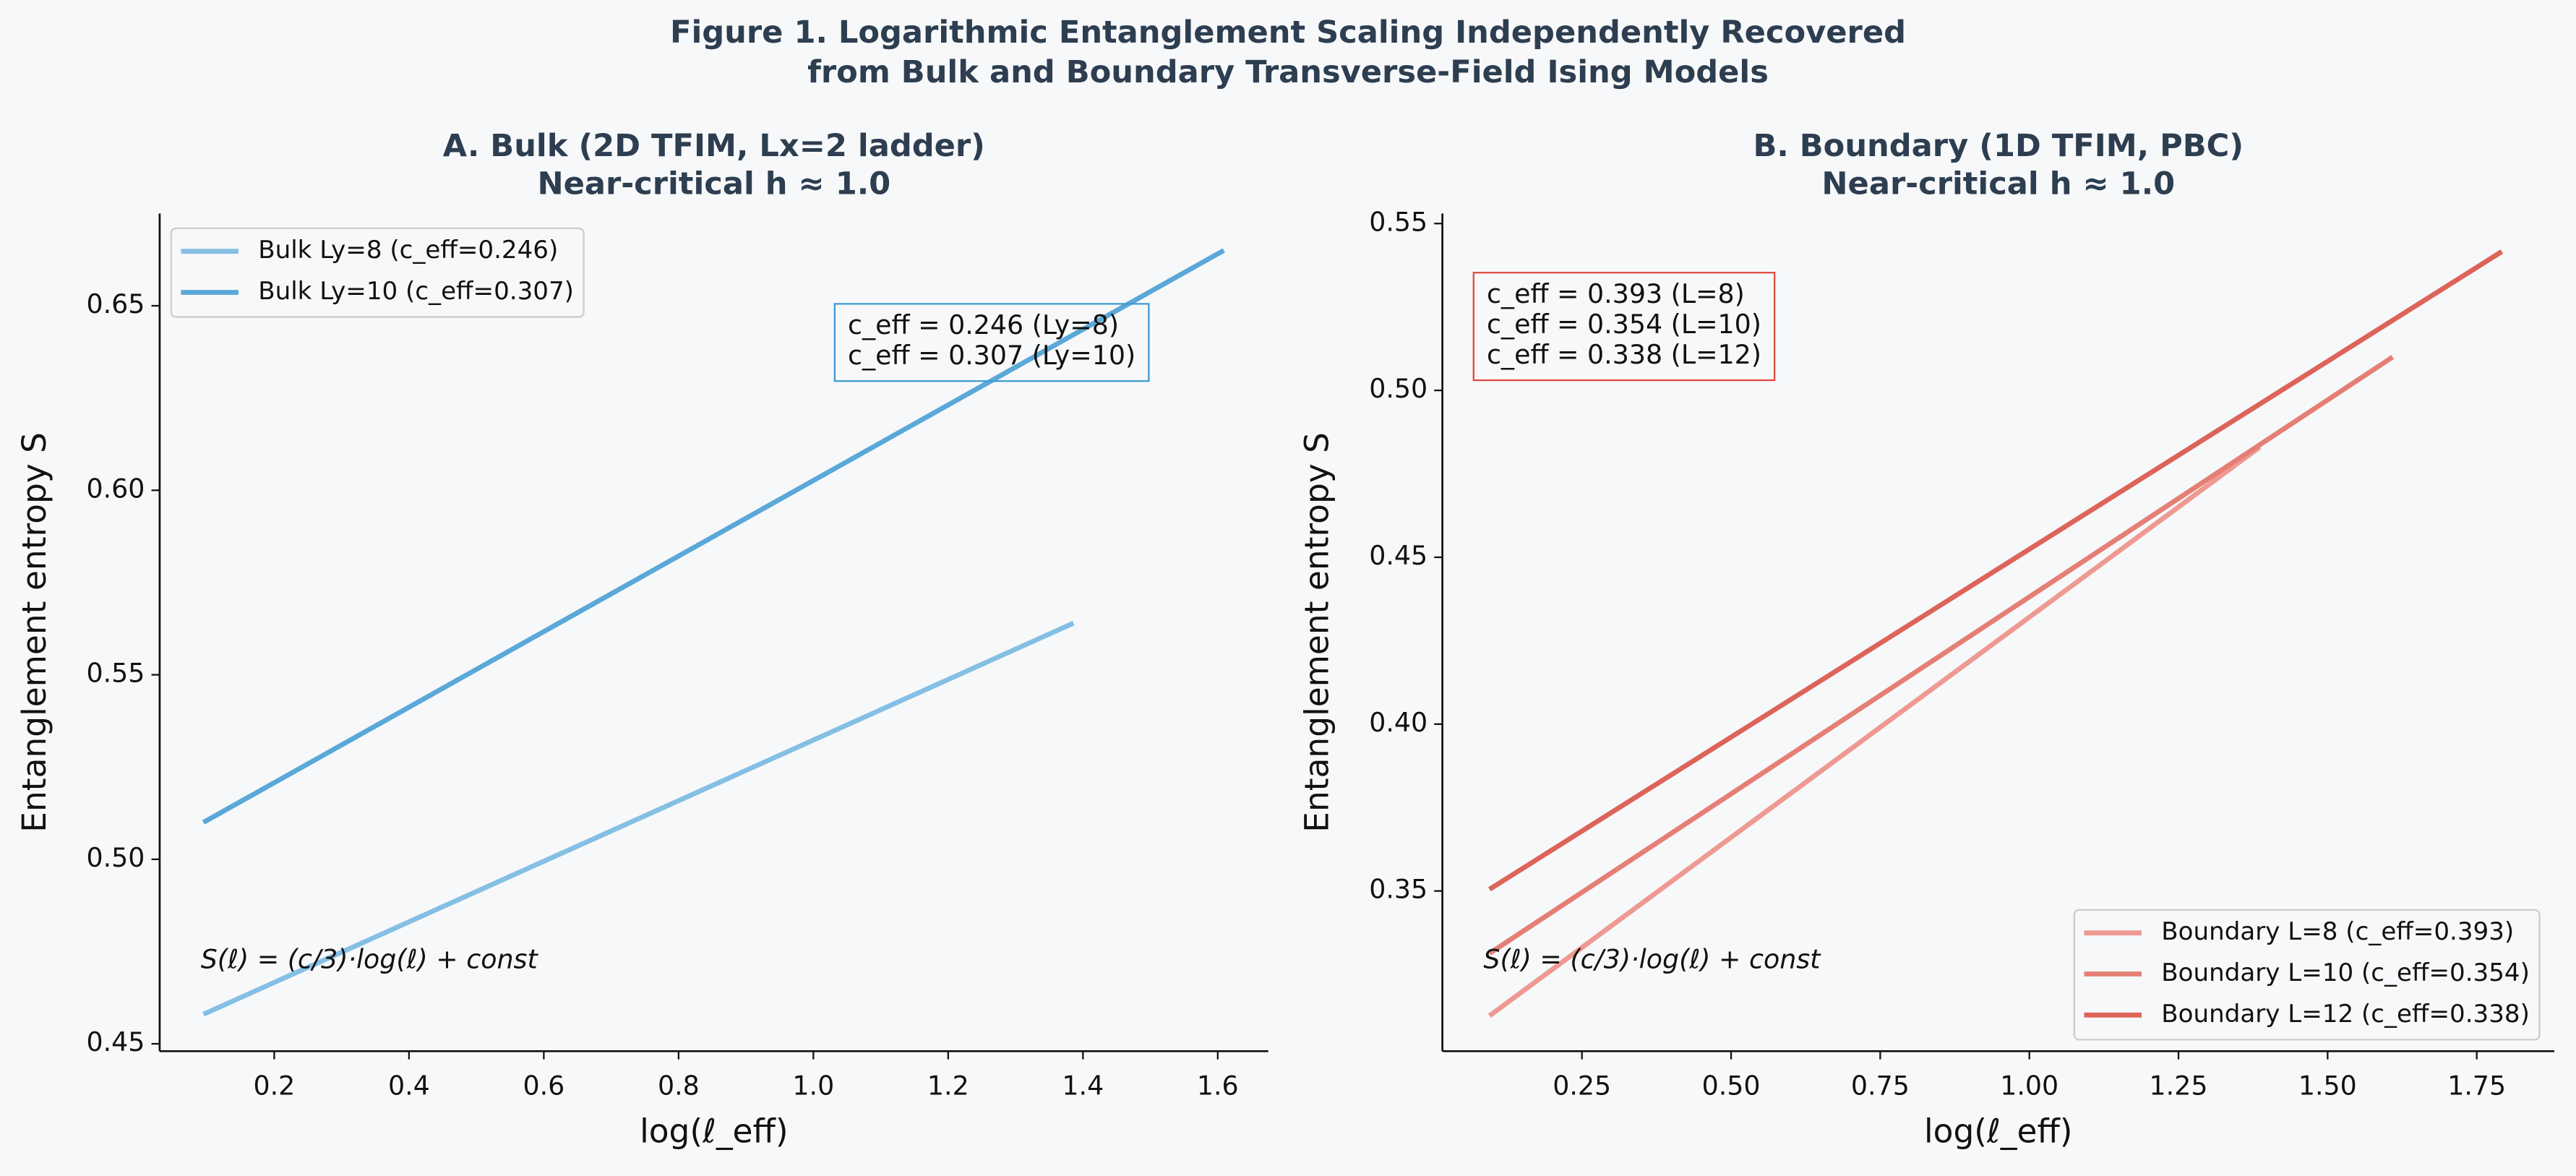  Describe the element at coordinates (1083, 1085) in the screenshot. I see `x-tick-label: 1.4` at that location.